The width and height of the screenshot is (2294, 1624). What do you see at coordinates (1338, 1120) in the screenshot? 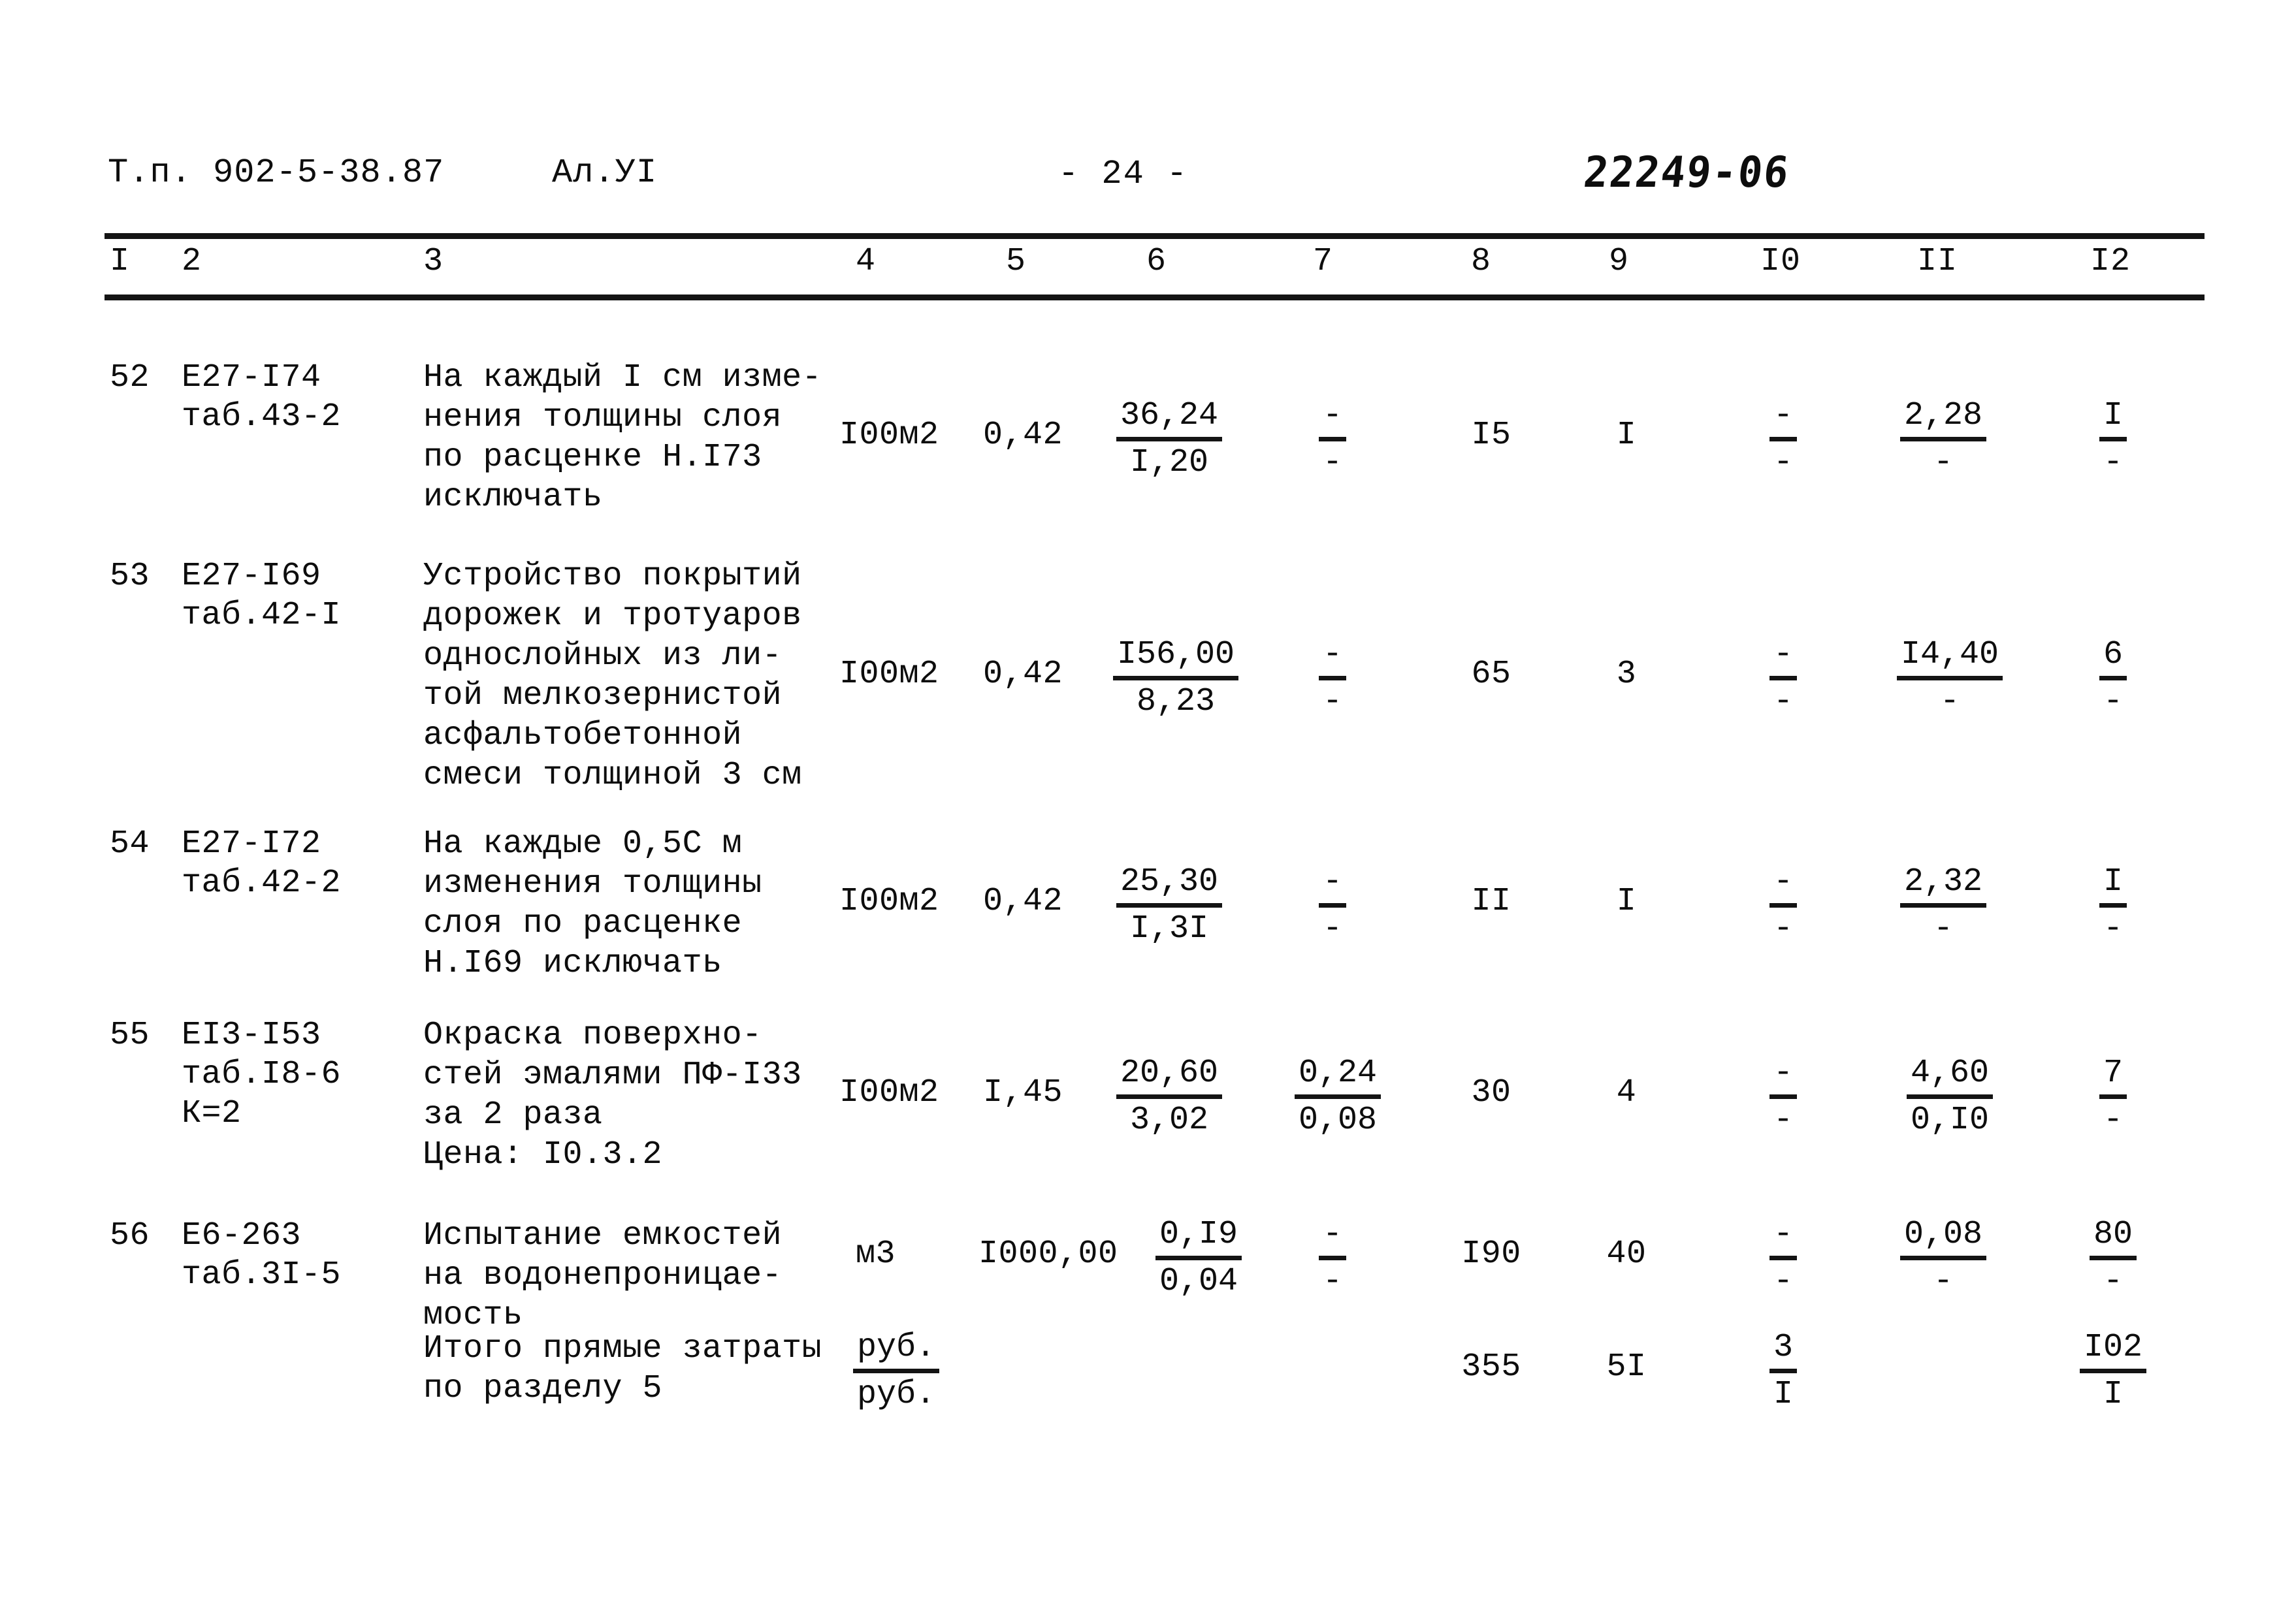
I see `machine-cost-wages: 0,08` at bounding box center [1338, 1120].